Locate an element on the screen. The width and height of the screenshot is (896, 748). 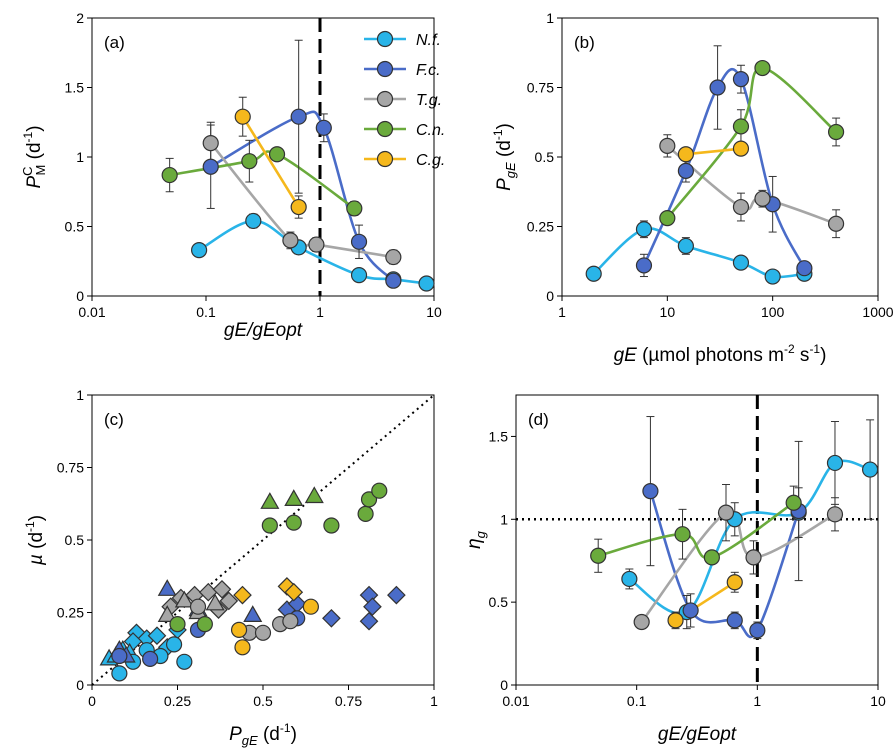
legend-label-Cn: C.n. is located at coordinates (430, 130).